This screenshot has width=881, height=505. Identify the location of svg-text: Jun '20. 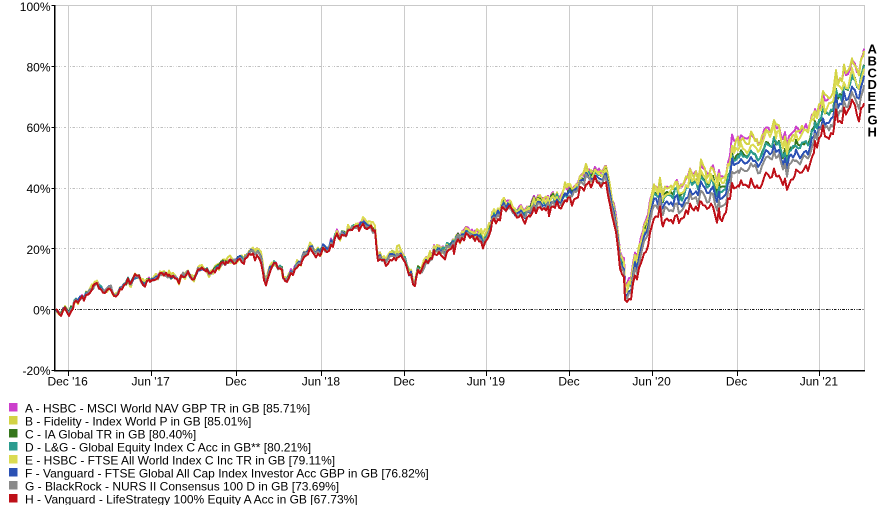
(651, 381).